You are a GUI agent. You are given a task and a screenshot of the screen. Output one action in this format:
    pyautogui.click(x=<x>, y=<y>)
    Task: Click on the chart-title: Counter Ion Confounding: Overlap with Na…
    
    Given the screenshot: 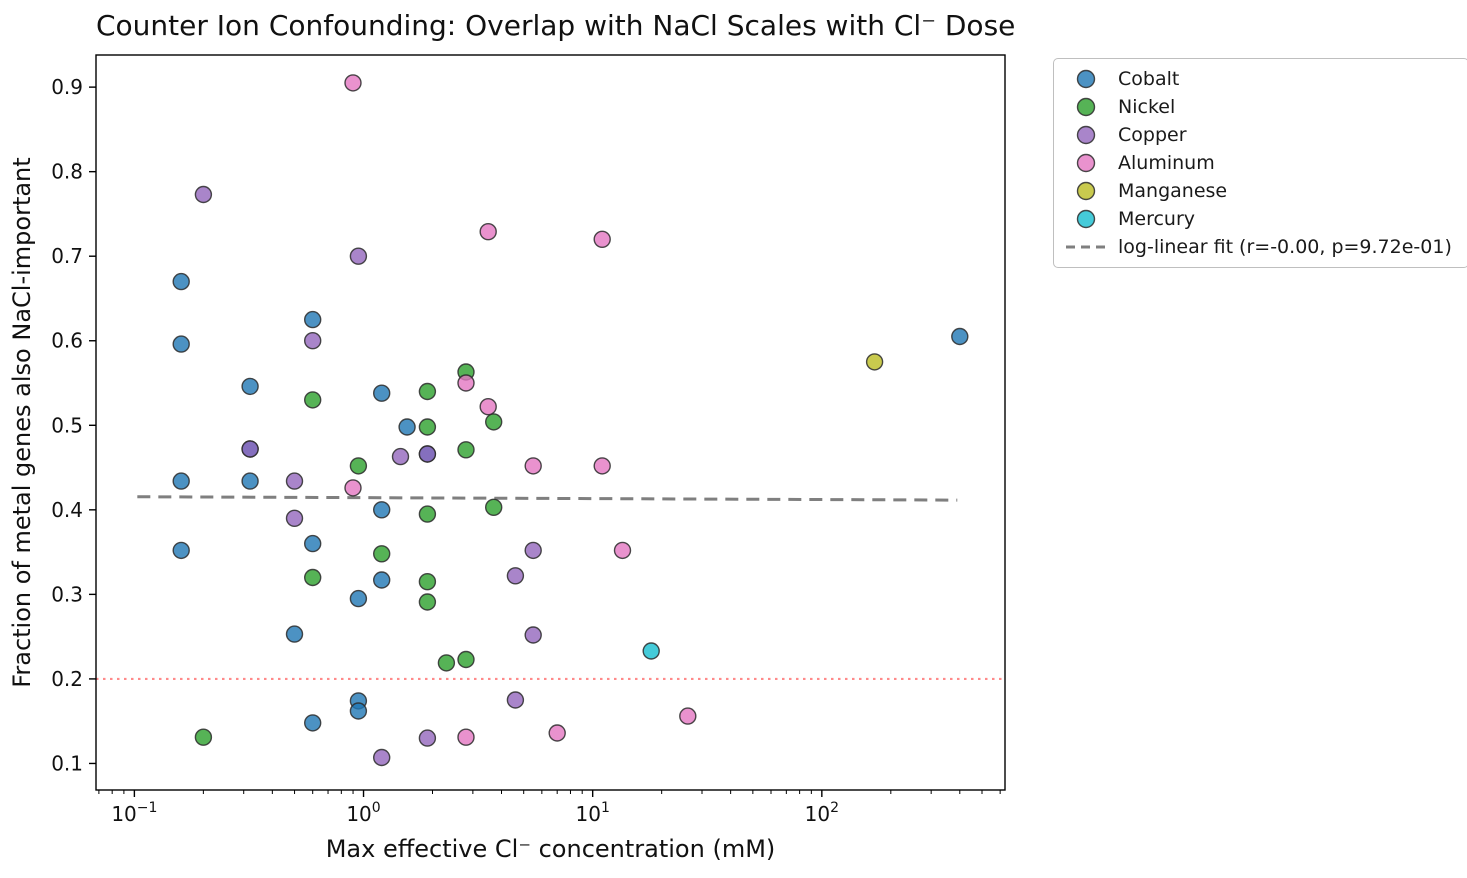 What is the action you would take?
    pyautogui.click(x=556, y=25)
    